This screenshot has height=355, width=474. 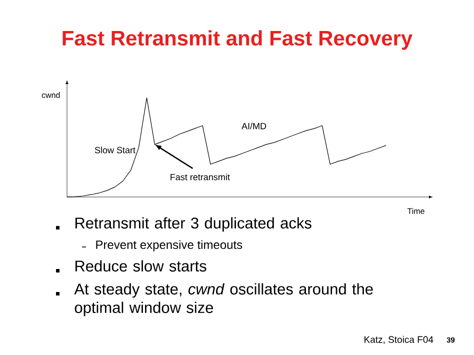 What do you see at coordinates (51, 95) in the screenshot?
I see `y-axis-title: cwnd` at bounding box center [51, 95].